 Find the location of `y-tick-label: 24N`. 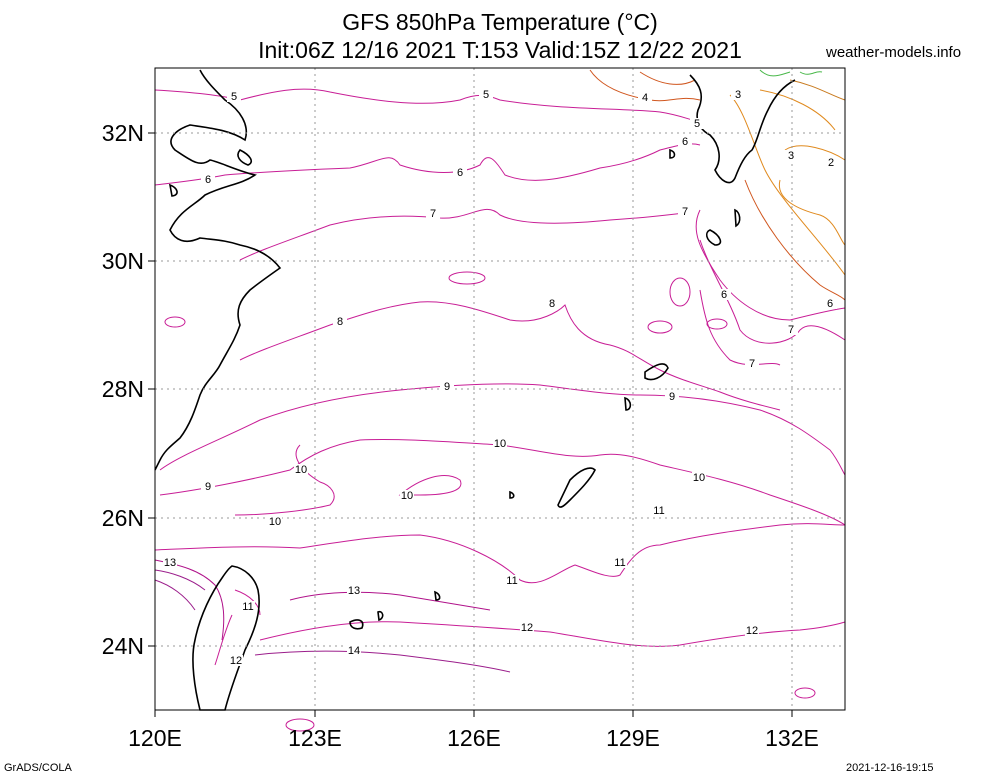

y-tick-label: 24N is located at coordinates (123, 646).